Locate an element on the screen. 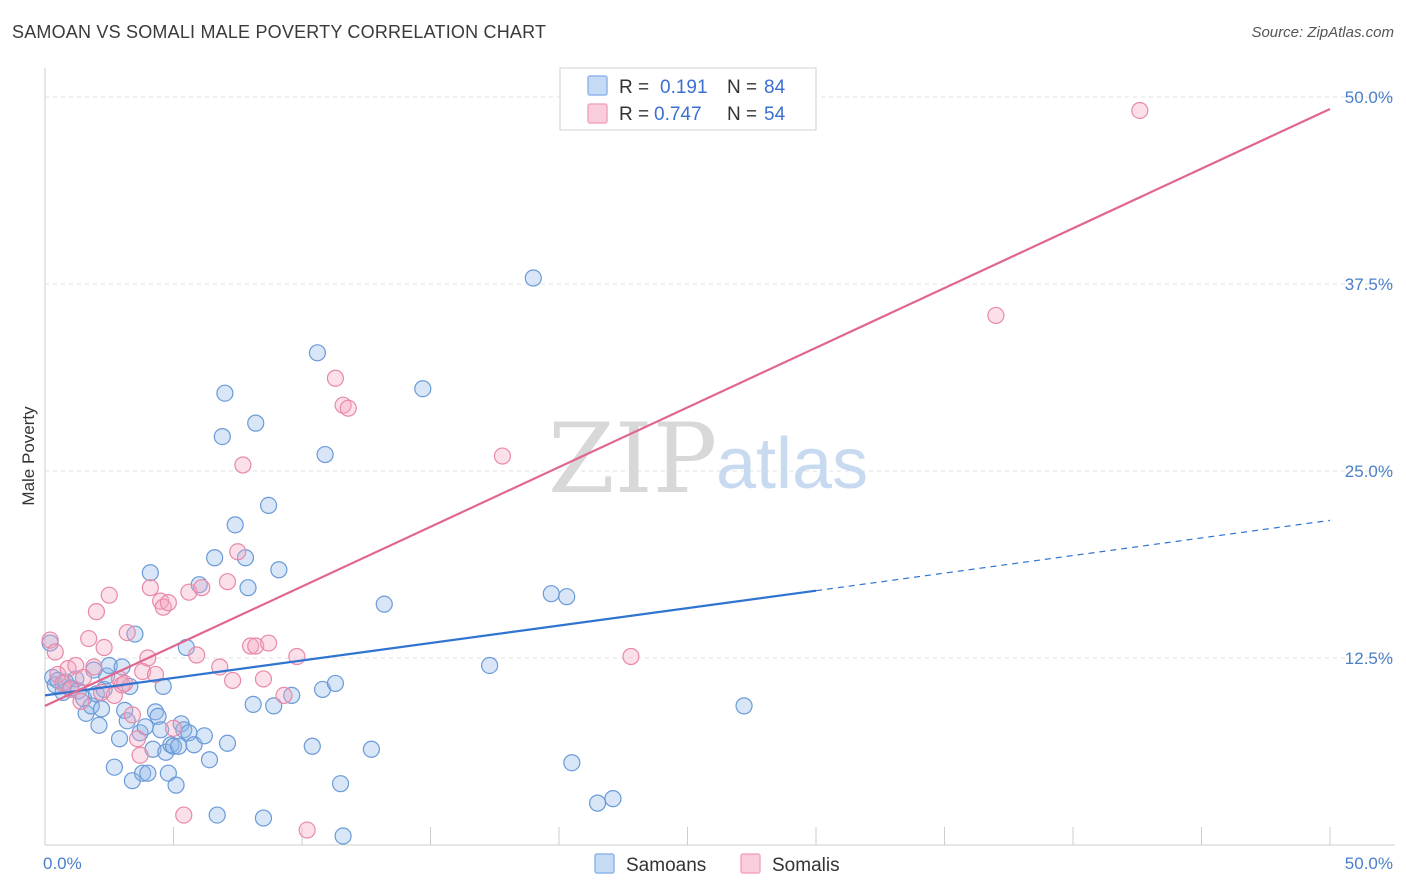 The width and height of the screenshot is (1406, 892). x-tick-label-0: 0.0% is located at coordinates (62, 863).